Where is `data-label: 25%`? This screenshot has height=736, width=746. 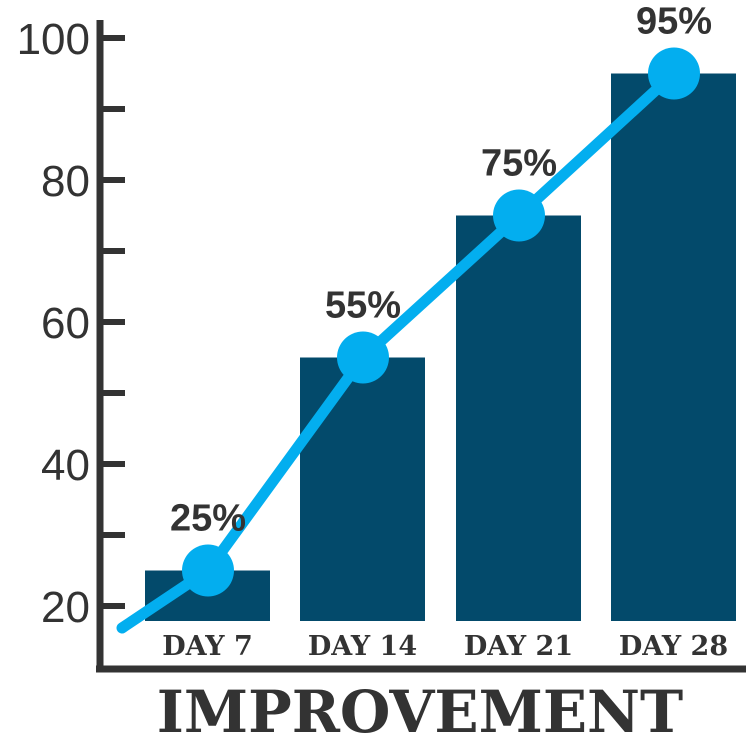 data-label: 25% is located at coordinates (208, 519).